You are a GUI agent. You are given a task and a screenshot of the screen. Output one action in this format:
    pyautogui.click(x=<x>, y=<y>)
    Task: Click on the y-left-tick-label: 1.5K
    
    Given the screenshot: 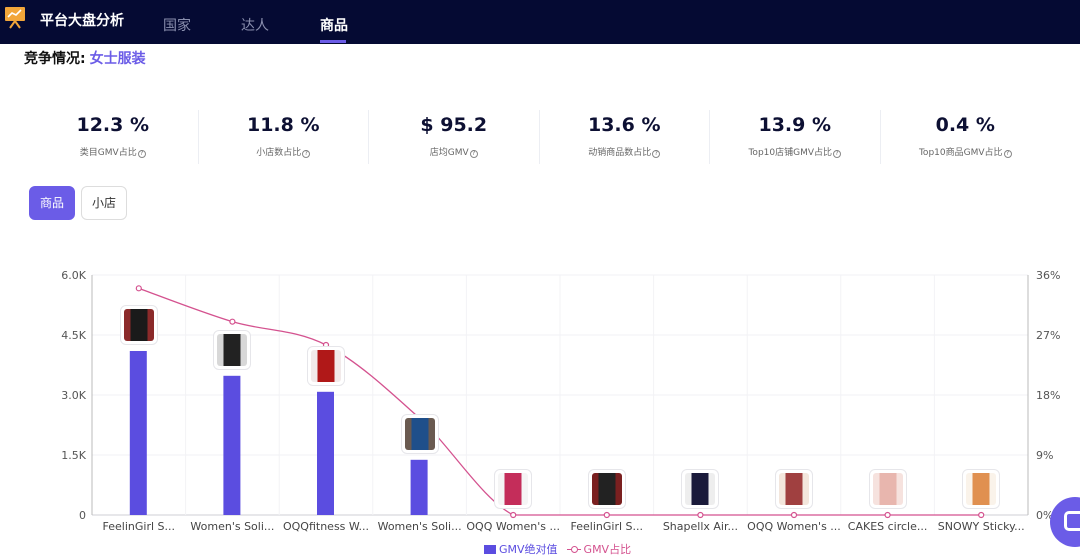 What is the action you would take?
    pyautogui.click(x=73, y=455)
    